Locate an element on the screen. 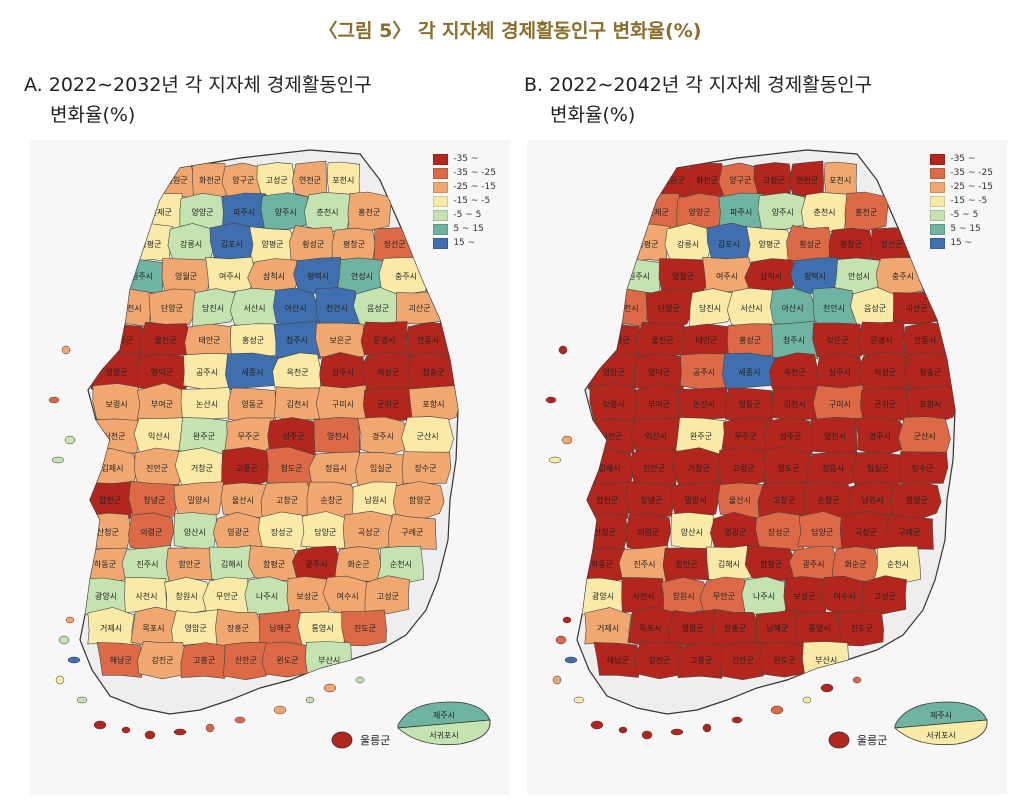 The image size is (1020, 806). region-label: 충주시 is located at coordinates (903, 276).